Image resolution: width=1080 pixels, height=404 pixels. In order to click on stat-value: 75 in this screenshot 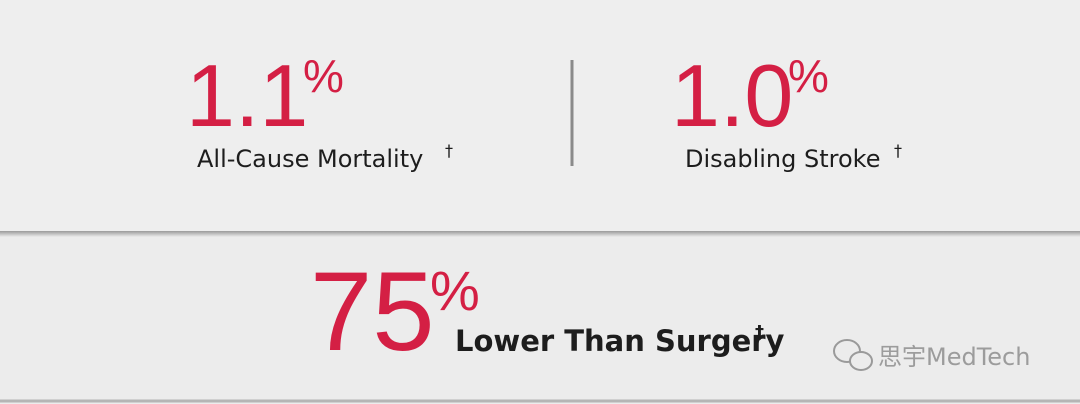, I will do `click(372, 311)`.